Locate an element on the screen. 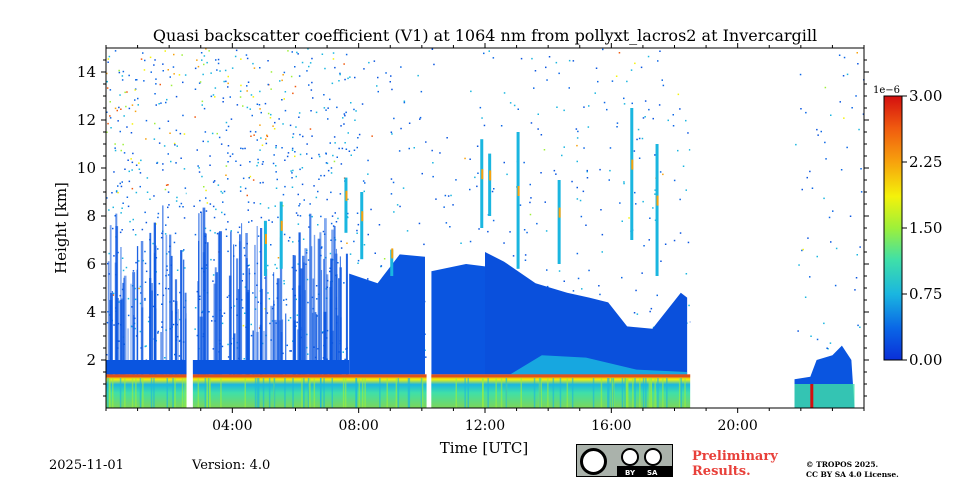 This screenshot has height=480, width=960. cc-by-label: BY is located at coordinates (630, 473).